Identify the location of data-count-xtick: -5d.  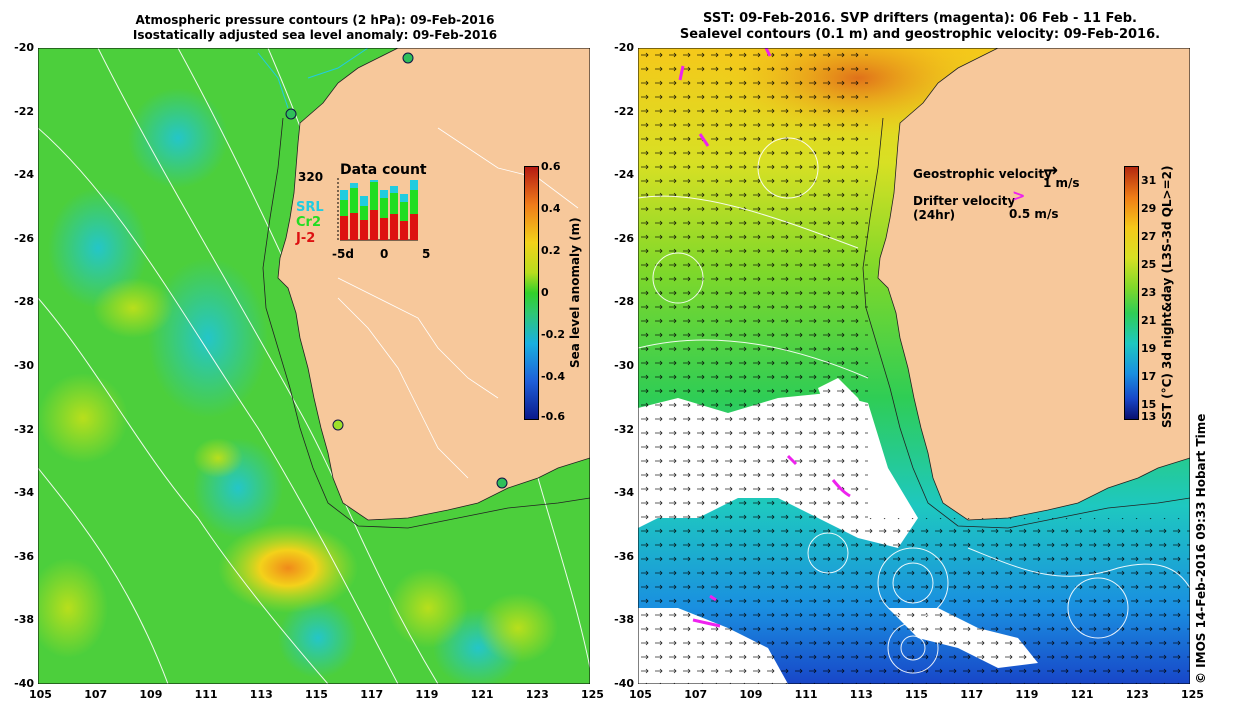
(343, 254).